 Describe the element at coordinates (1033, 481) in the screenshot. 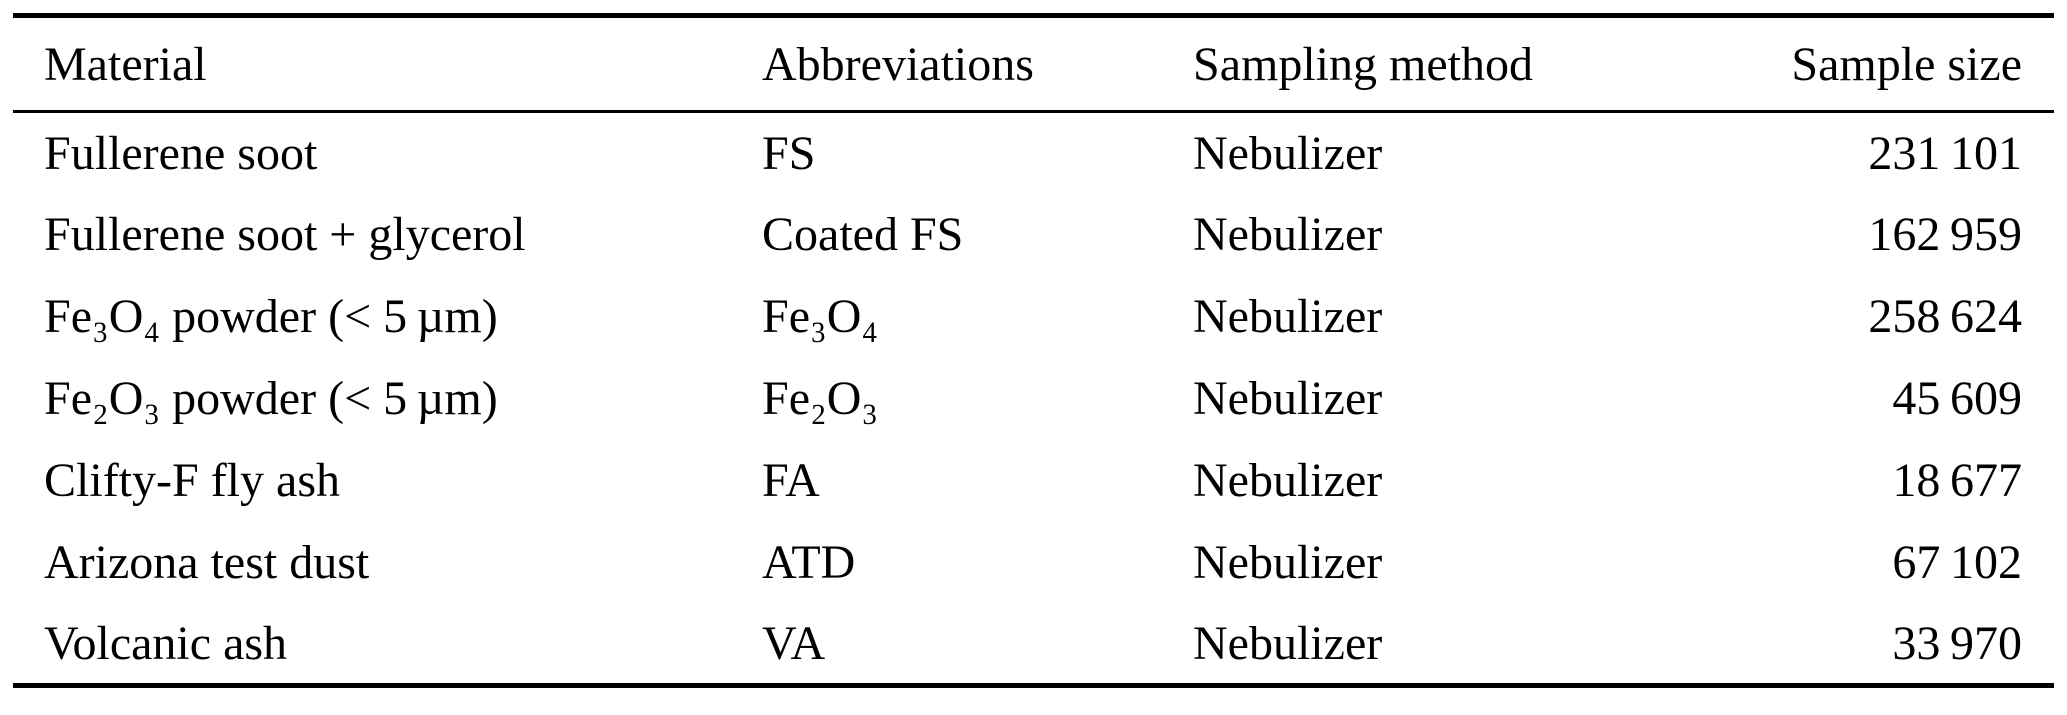

I see `table-row: Clifty-F fly ash FA Nebulizer 18 677` at that location.